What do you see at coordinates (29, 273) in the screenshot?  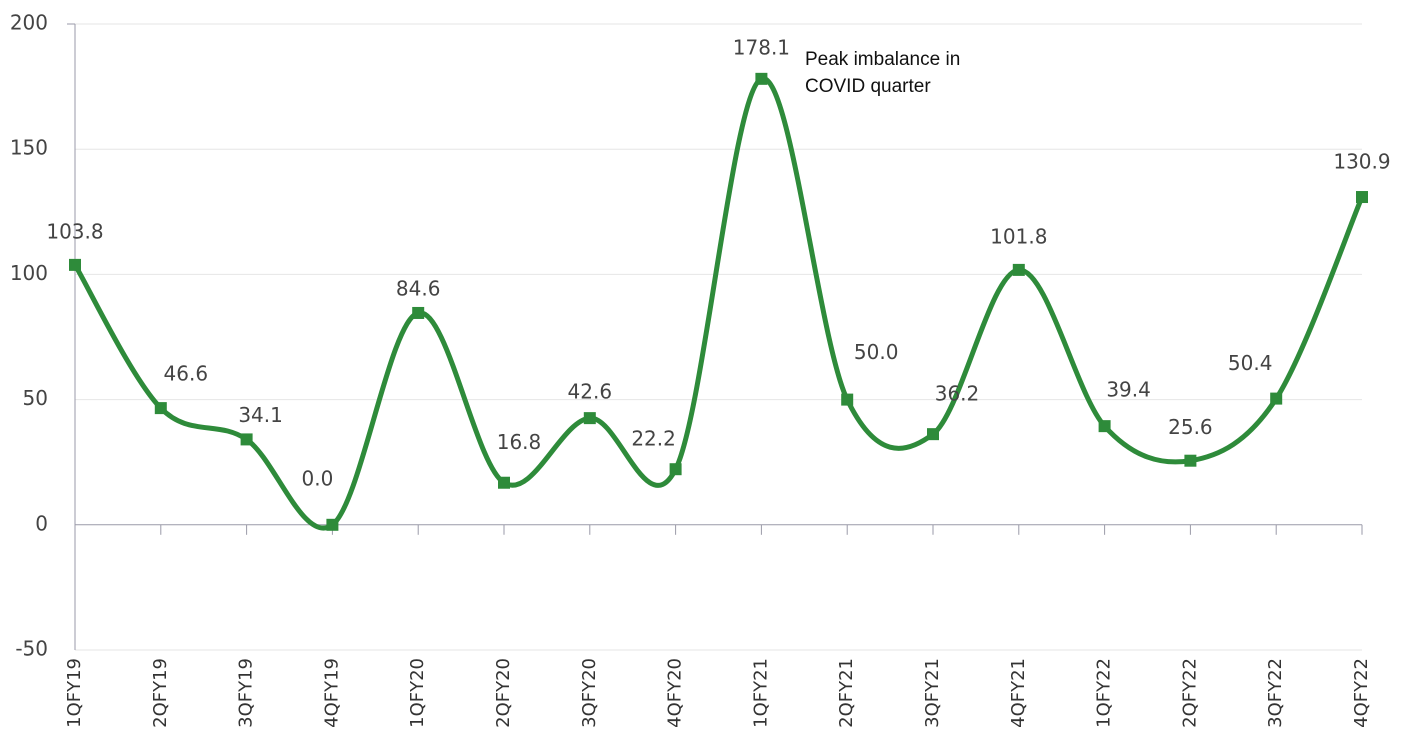 I see `y-tick-label: 100` at bounding box center [29, 273].